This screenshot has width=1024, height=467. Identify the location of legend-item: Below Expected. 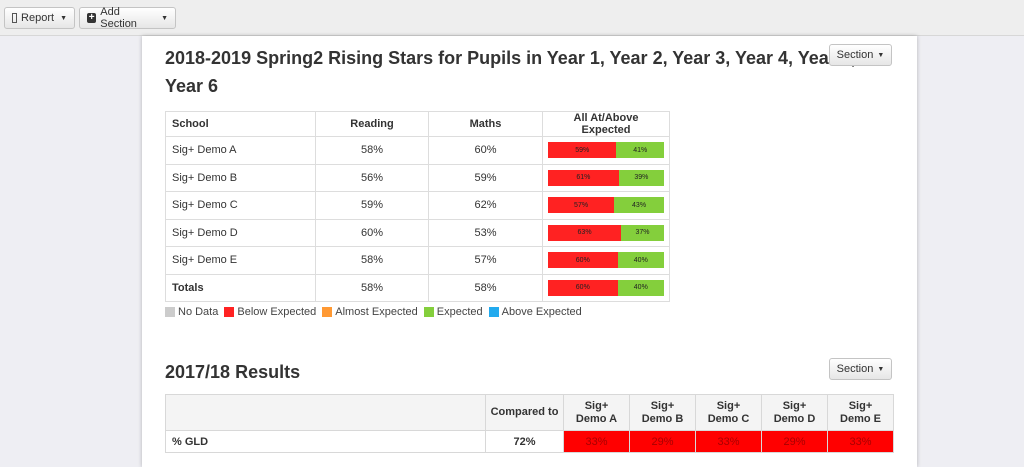
(270, 312).